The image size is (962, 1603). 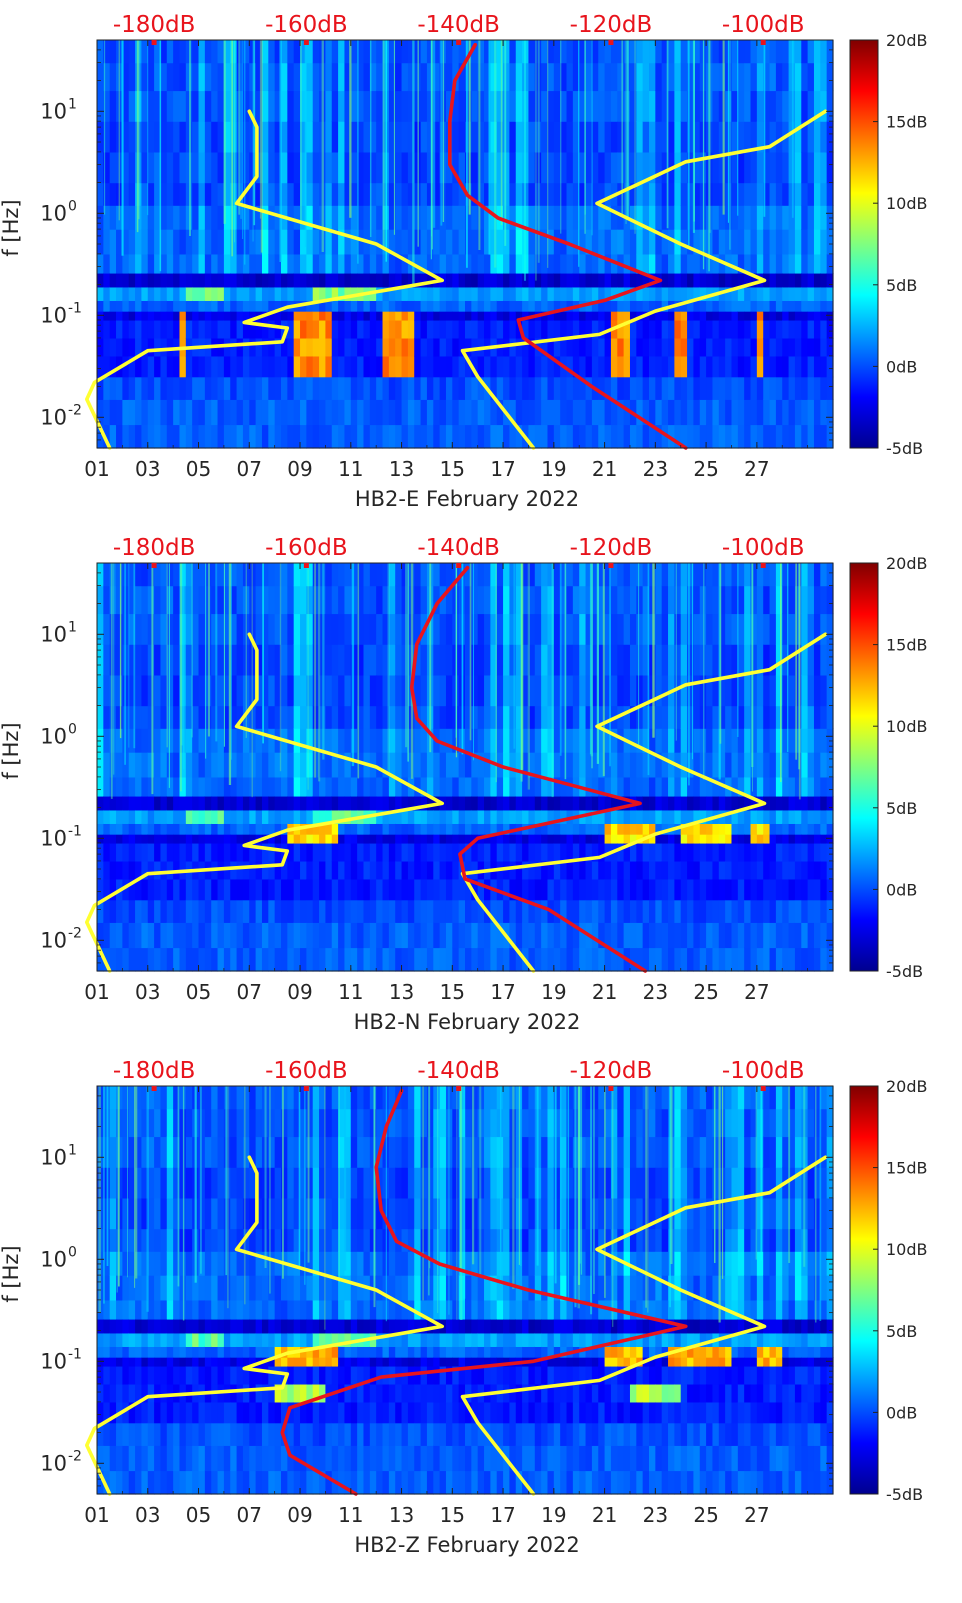 I want to click on y-tick-label: 10, so click(x=53, y=111).